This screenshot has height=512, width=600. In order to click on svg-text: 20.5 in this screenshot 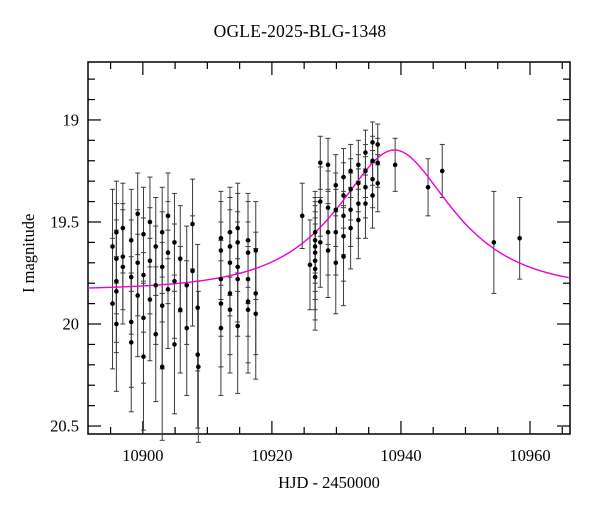, I will do `click(64, 426)`.